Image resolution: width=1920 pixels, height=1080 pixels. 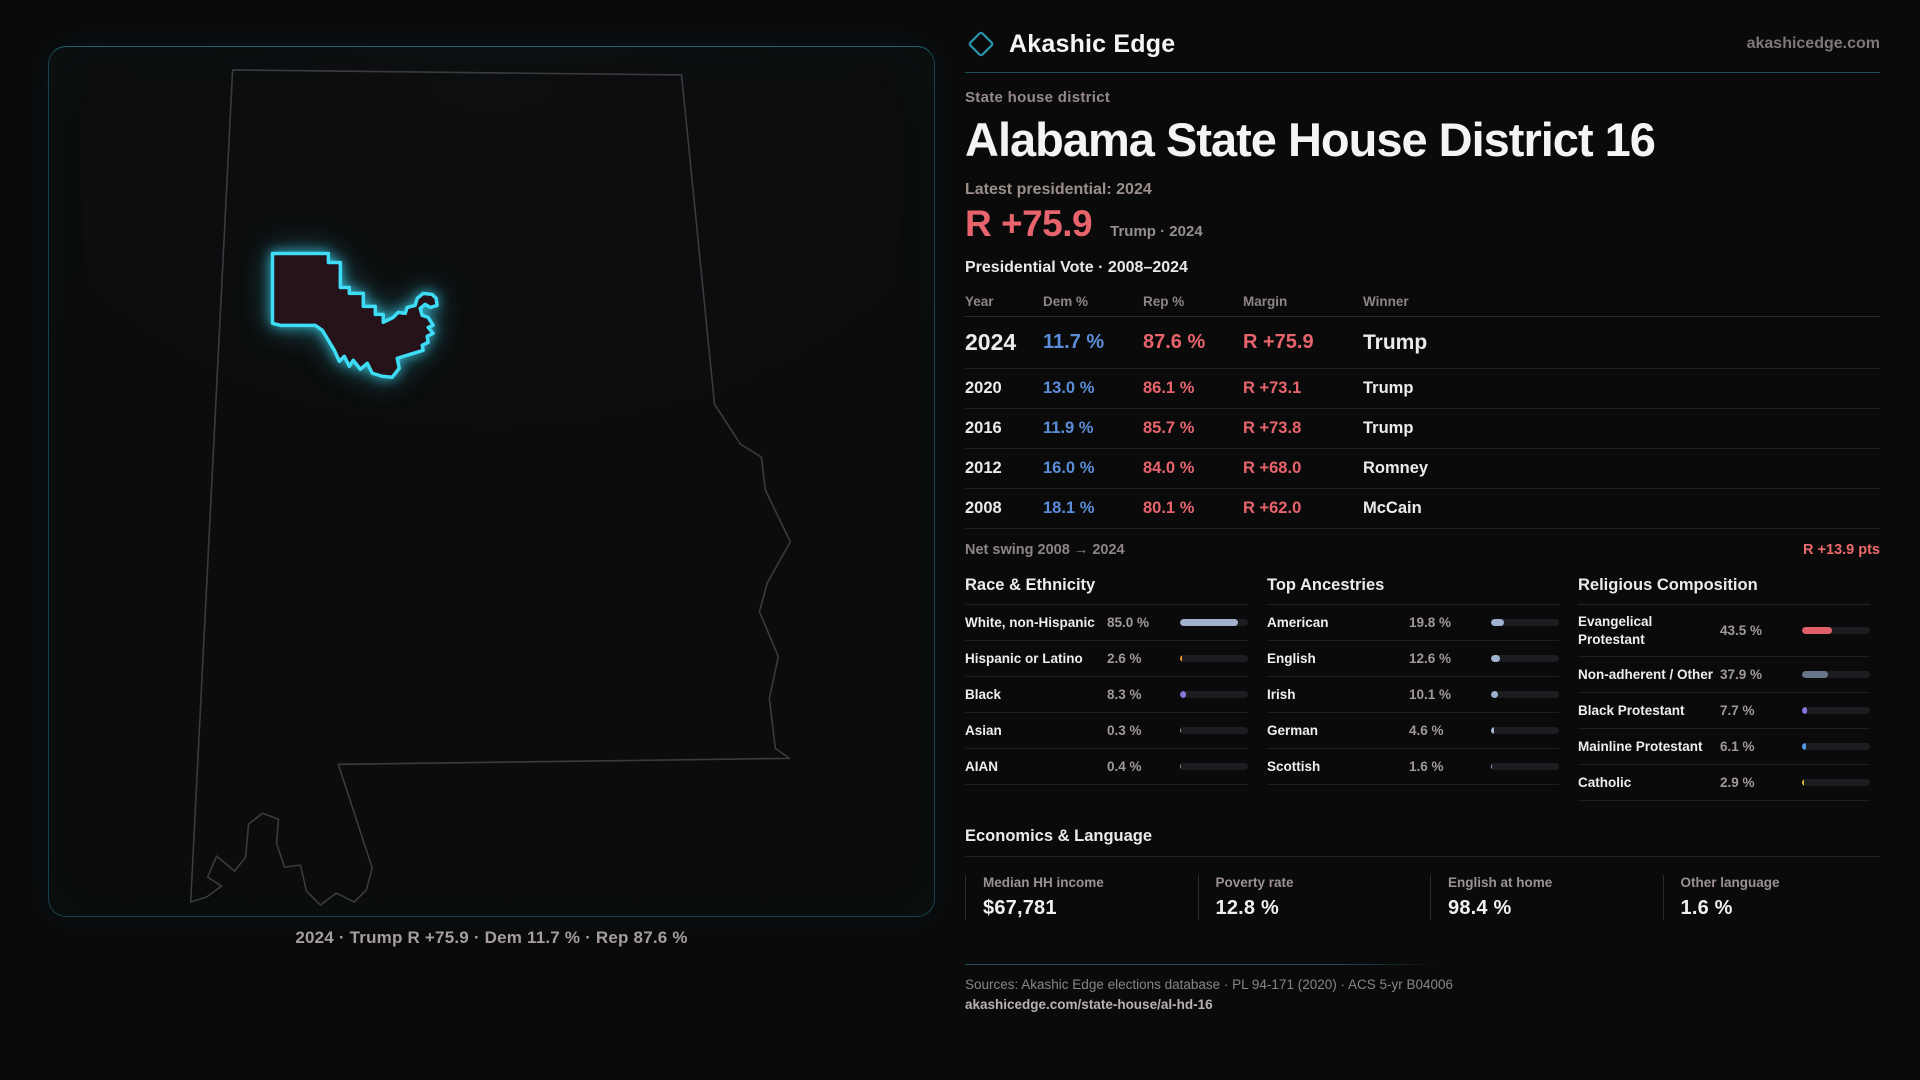 What do you see at coordinates (1169, 468) in the screenshot?
I see `cell-rep: 84.0 %` at bounding box center [1169, 468].